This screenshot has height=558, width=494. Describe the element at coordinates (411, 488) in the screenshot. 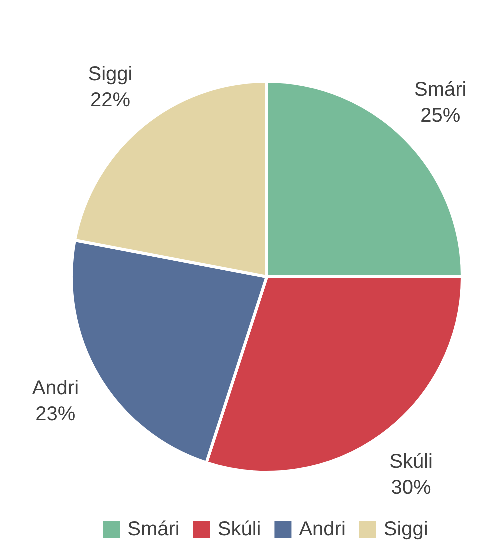

I see `data-label: 30%` at that location.